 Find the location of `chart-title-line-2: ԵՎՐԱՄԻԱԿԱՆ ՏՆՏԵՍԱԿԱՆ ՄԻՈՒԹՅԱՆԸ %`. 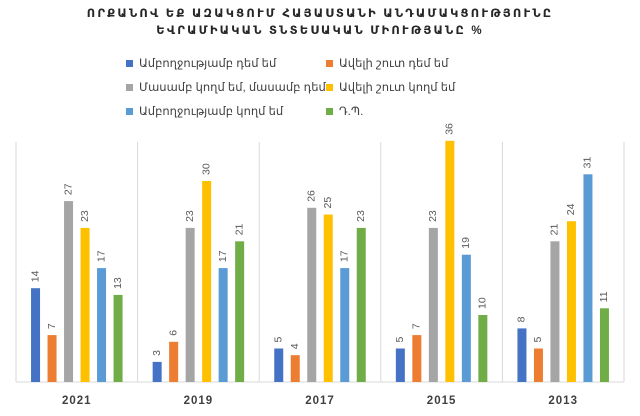

chart-title-line-2: ԵՎՐԱՄԻԱԿԱՆ ՏՆՏԵՍԱԿԱՆ ՄԻՈՒԹՅԱՆԸ % is located at coordinates (320, 31).